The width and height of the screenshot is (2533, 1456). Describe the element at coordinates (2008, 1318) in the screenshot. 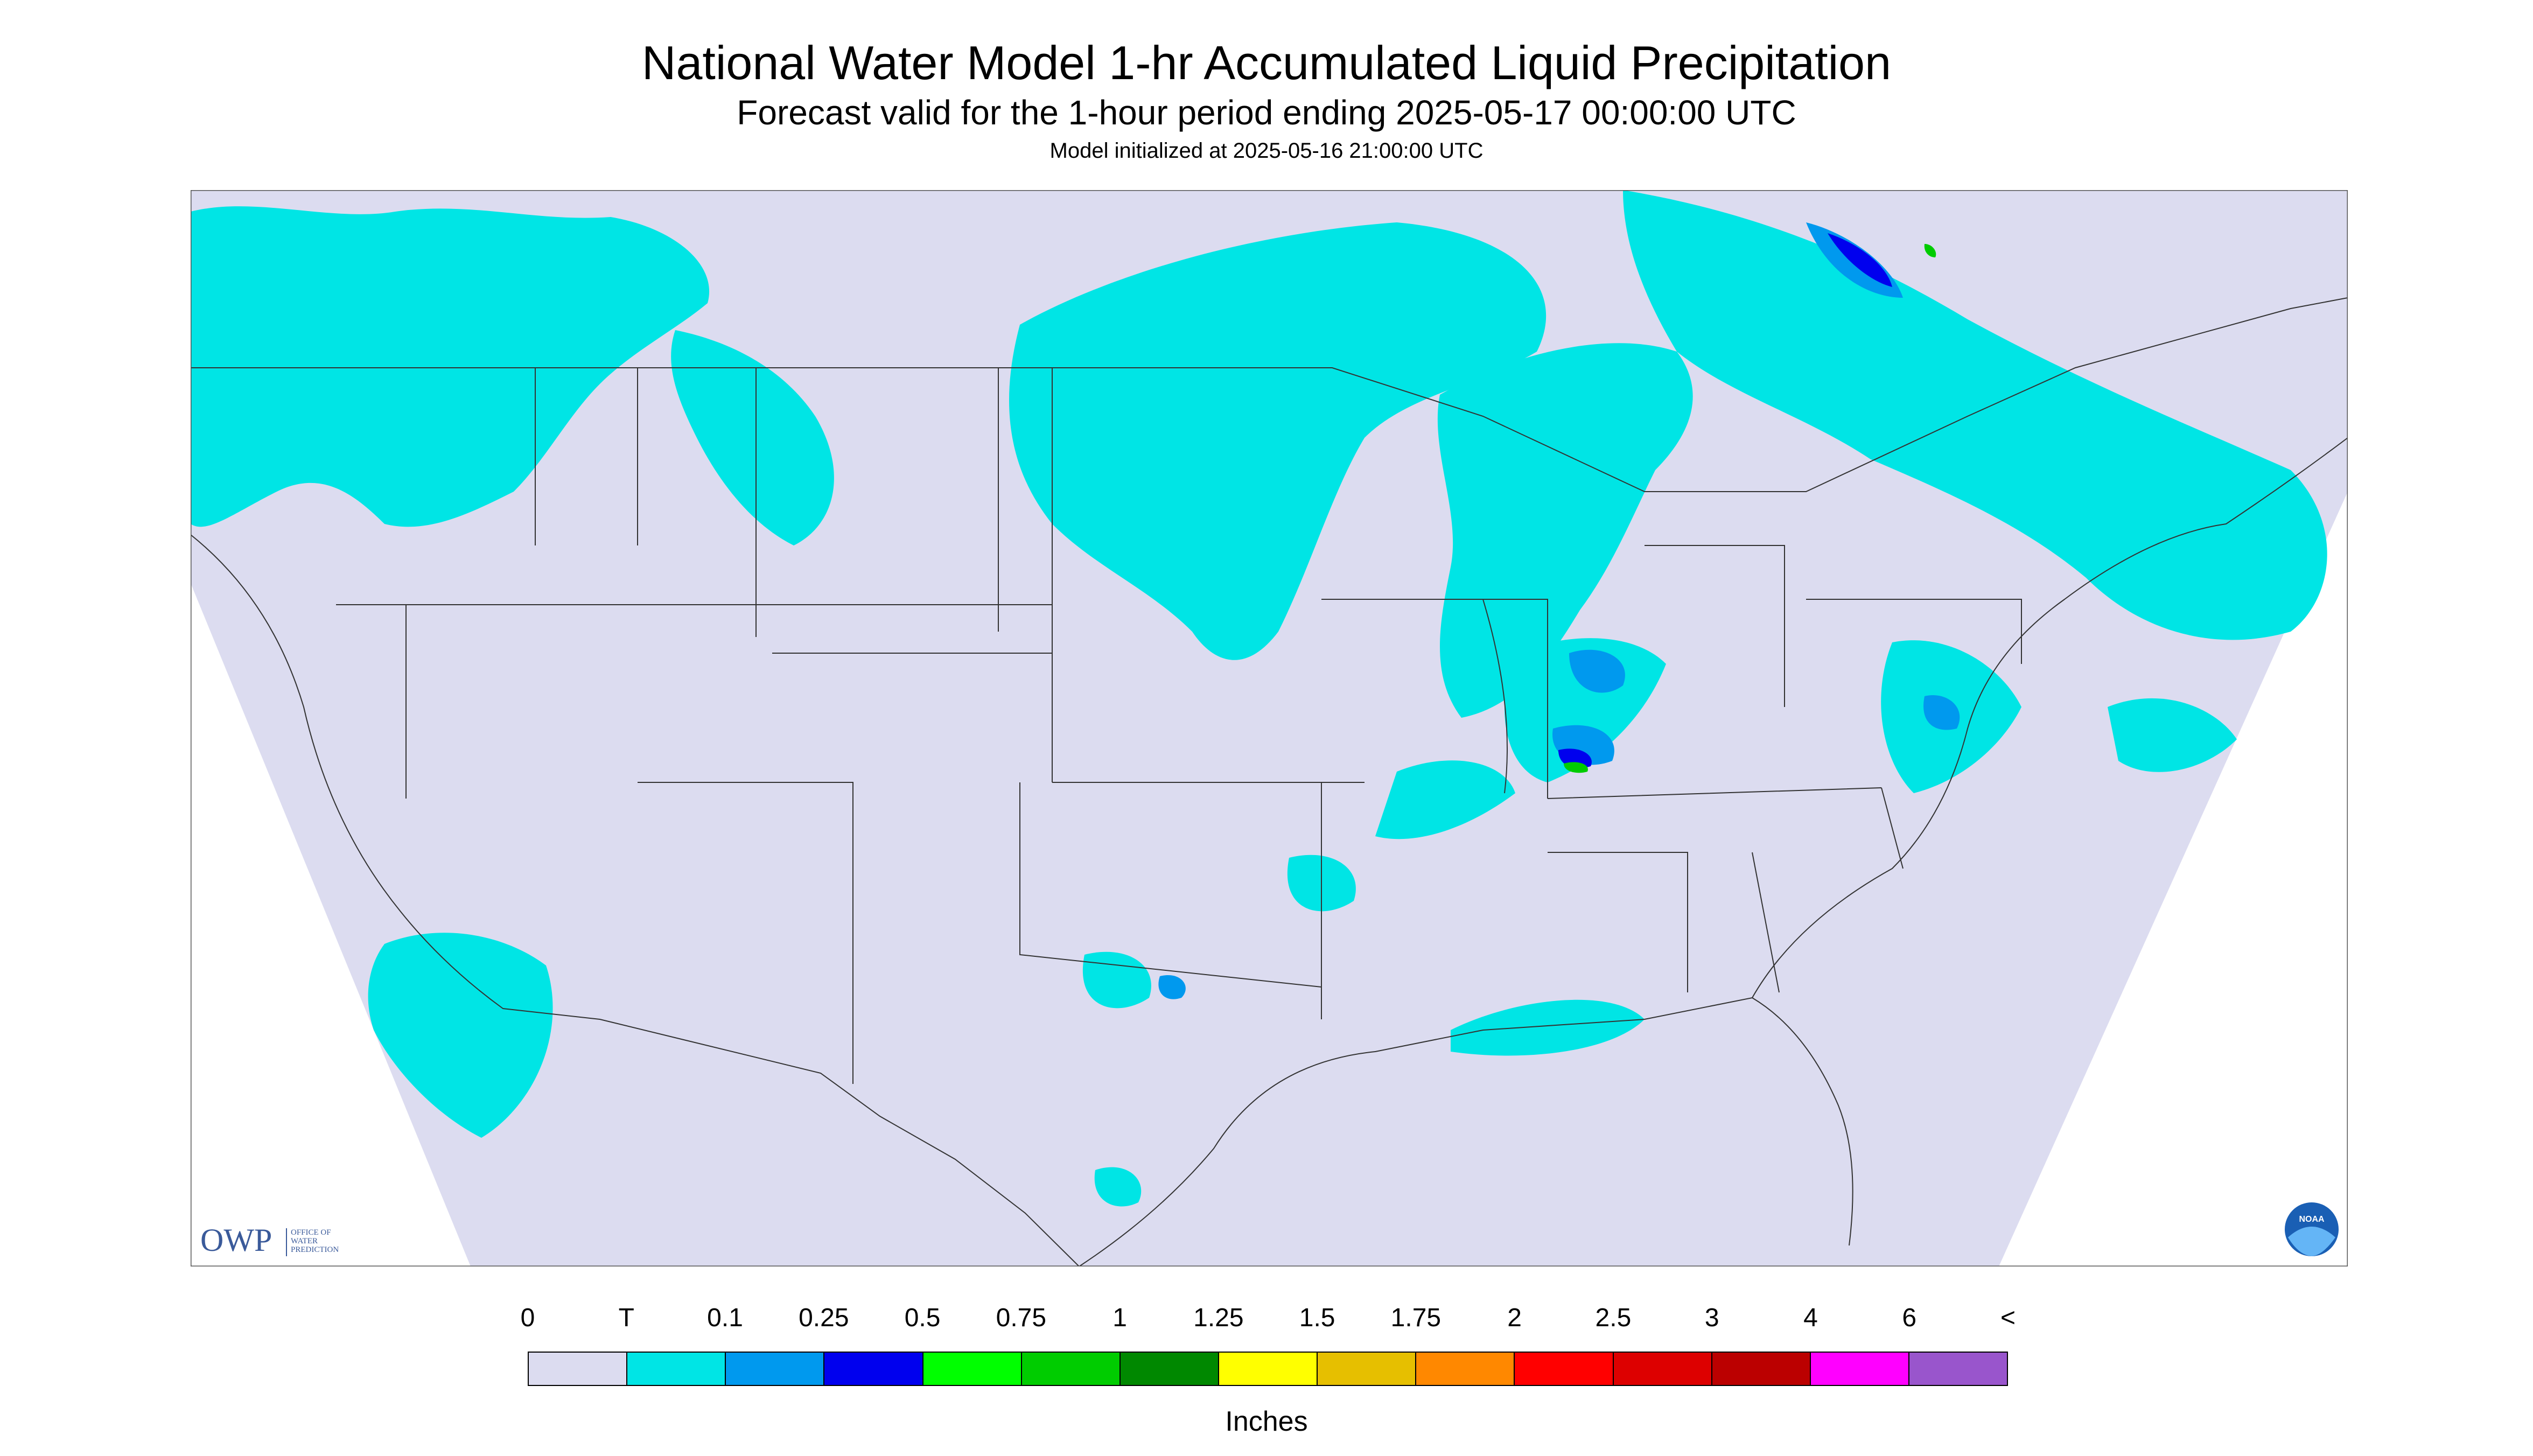

I see `legend-tick-label: <` at that location.